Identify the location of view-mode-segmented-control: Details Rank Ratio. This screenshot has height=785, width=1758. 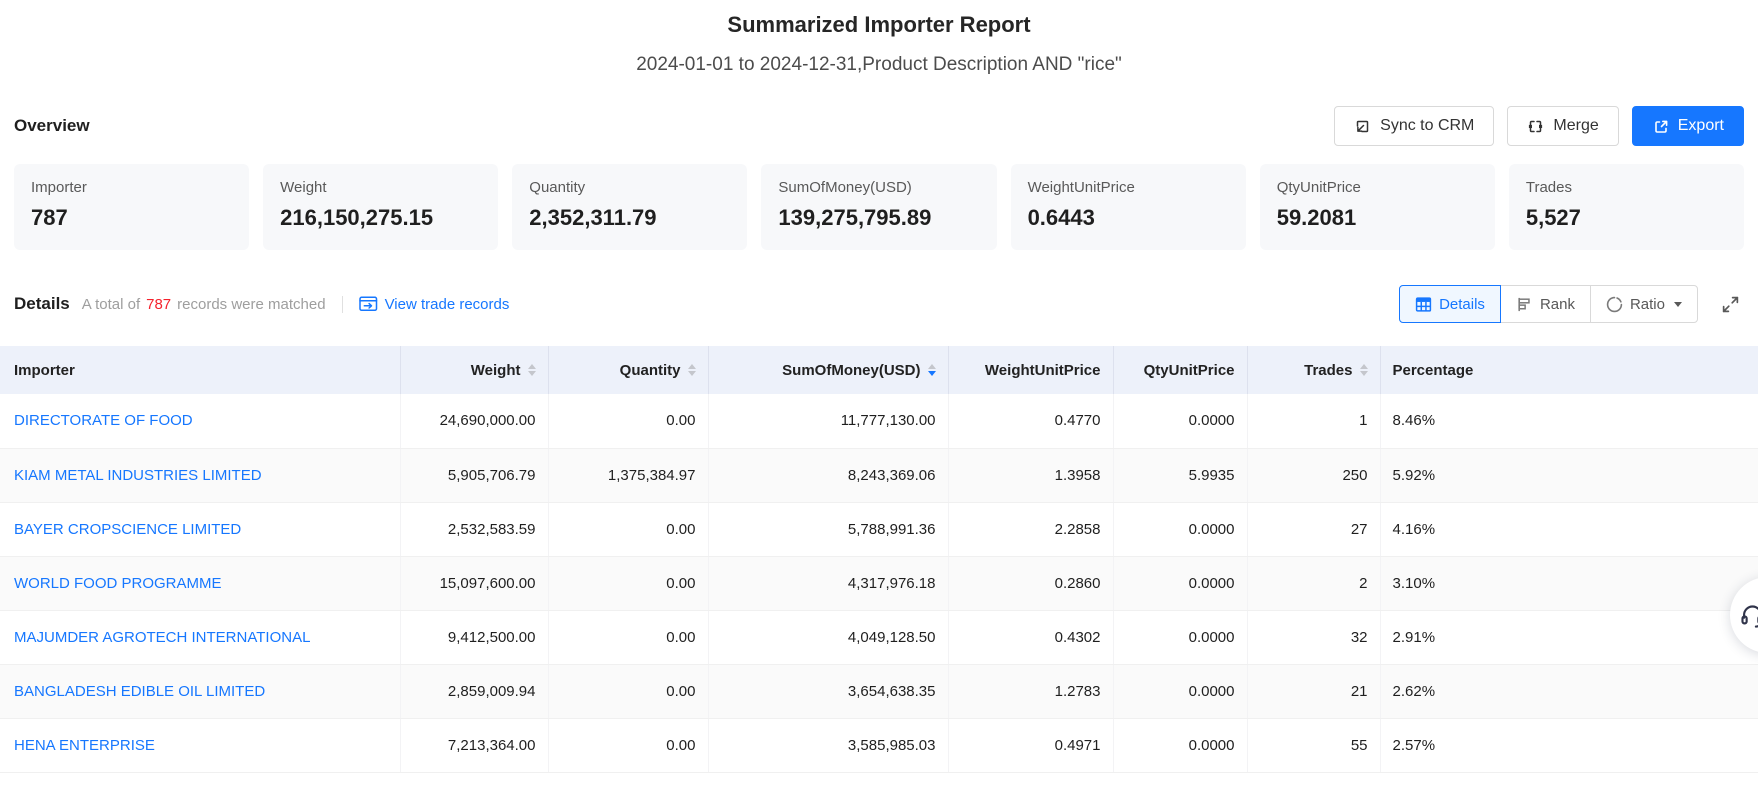
(1548, 304).